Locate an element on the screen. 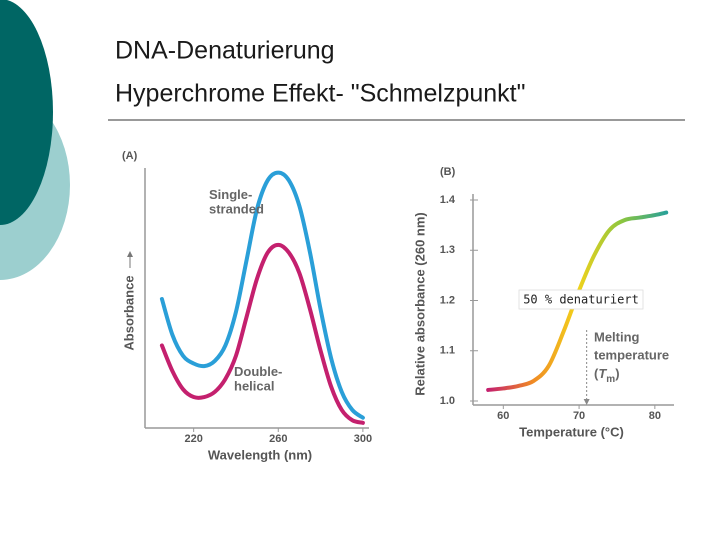 The image size is (720, 540). decor-circle is located at coordinates (26, 112).